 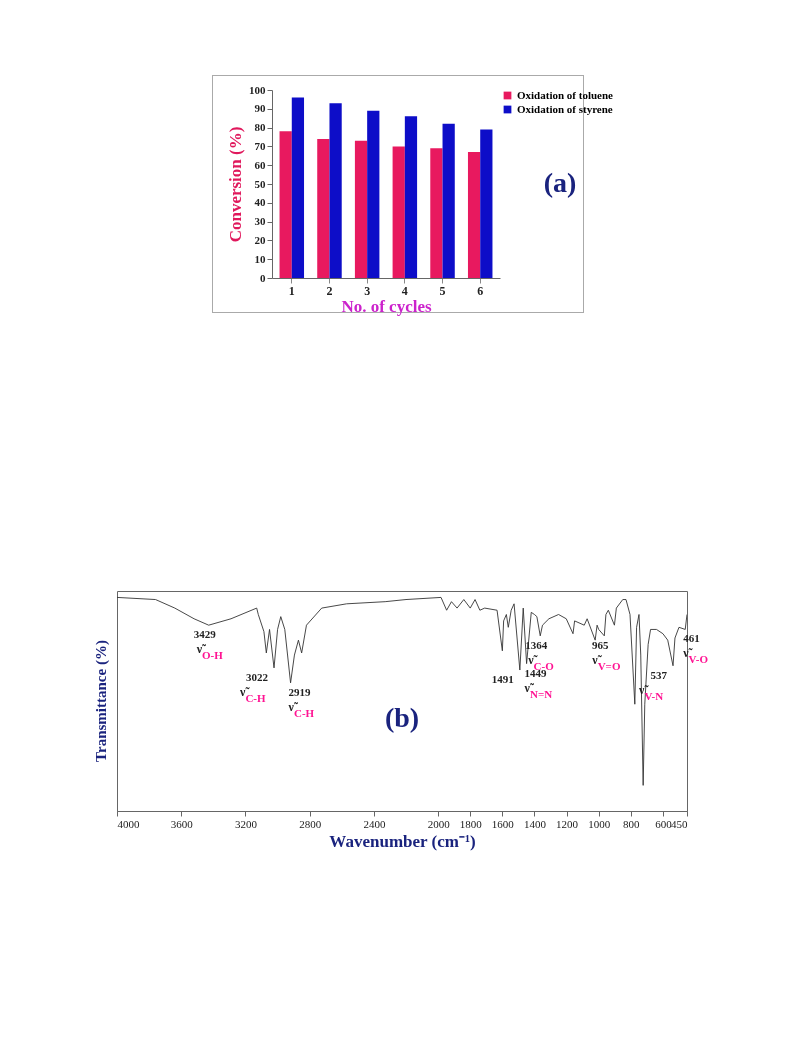 I want to click on y-tick-label: 10, so click(x=260, y=258).